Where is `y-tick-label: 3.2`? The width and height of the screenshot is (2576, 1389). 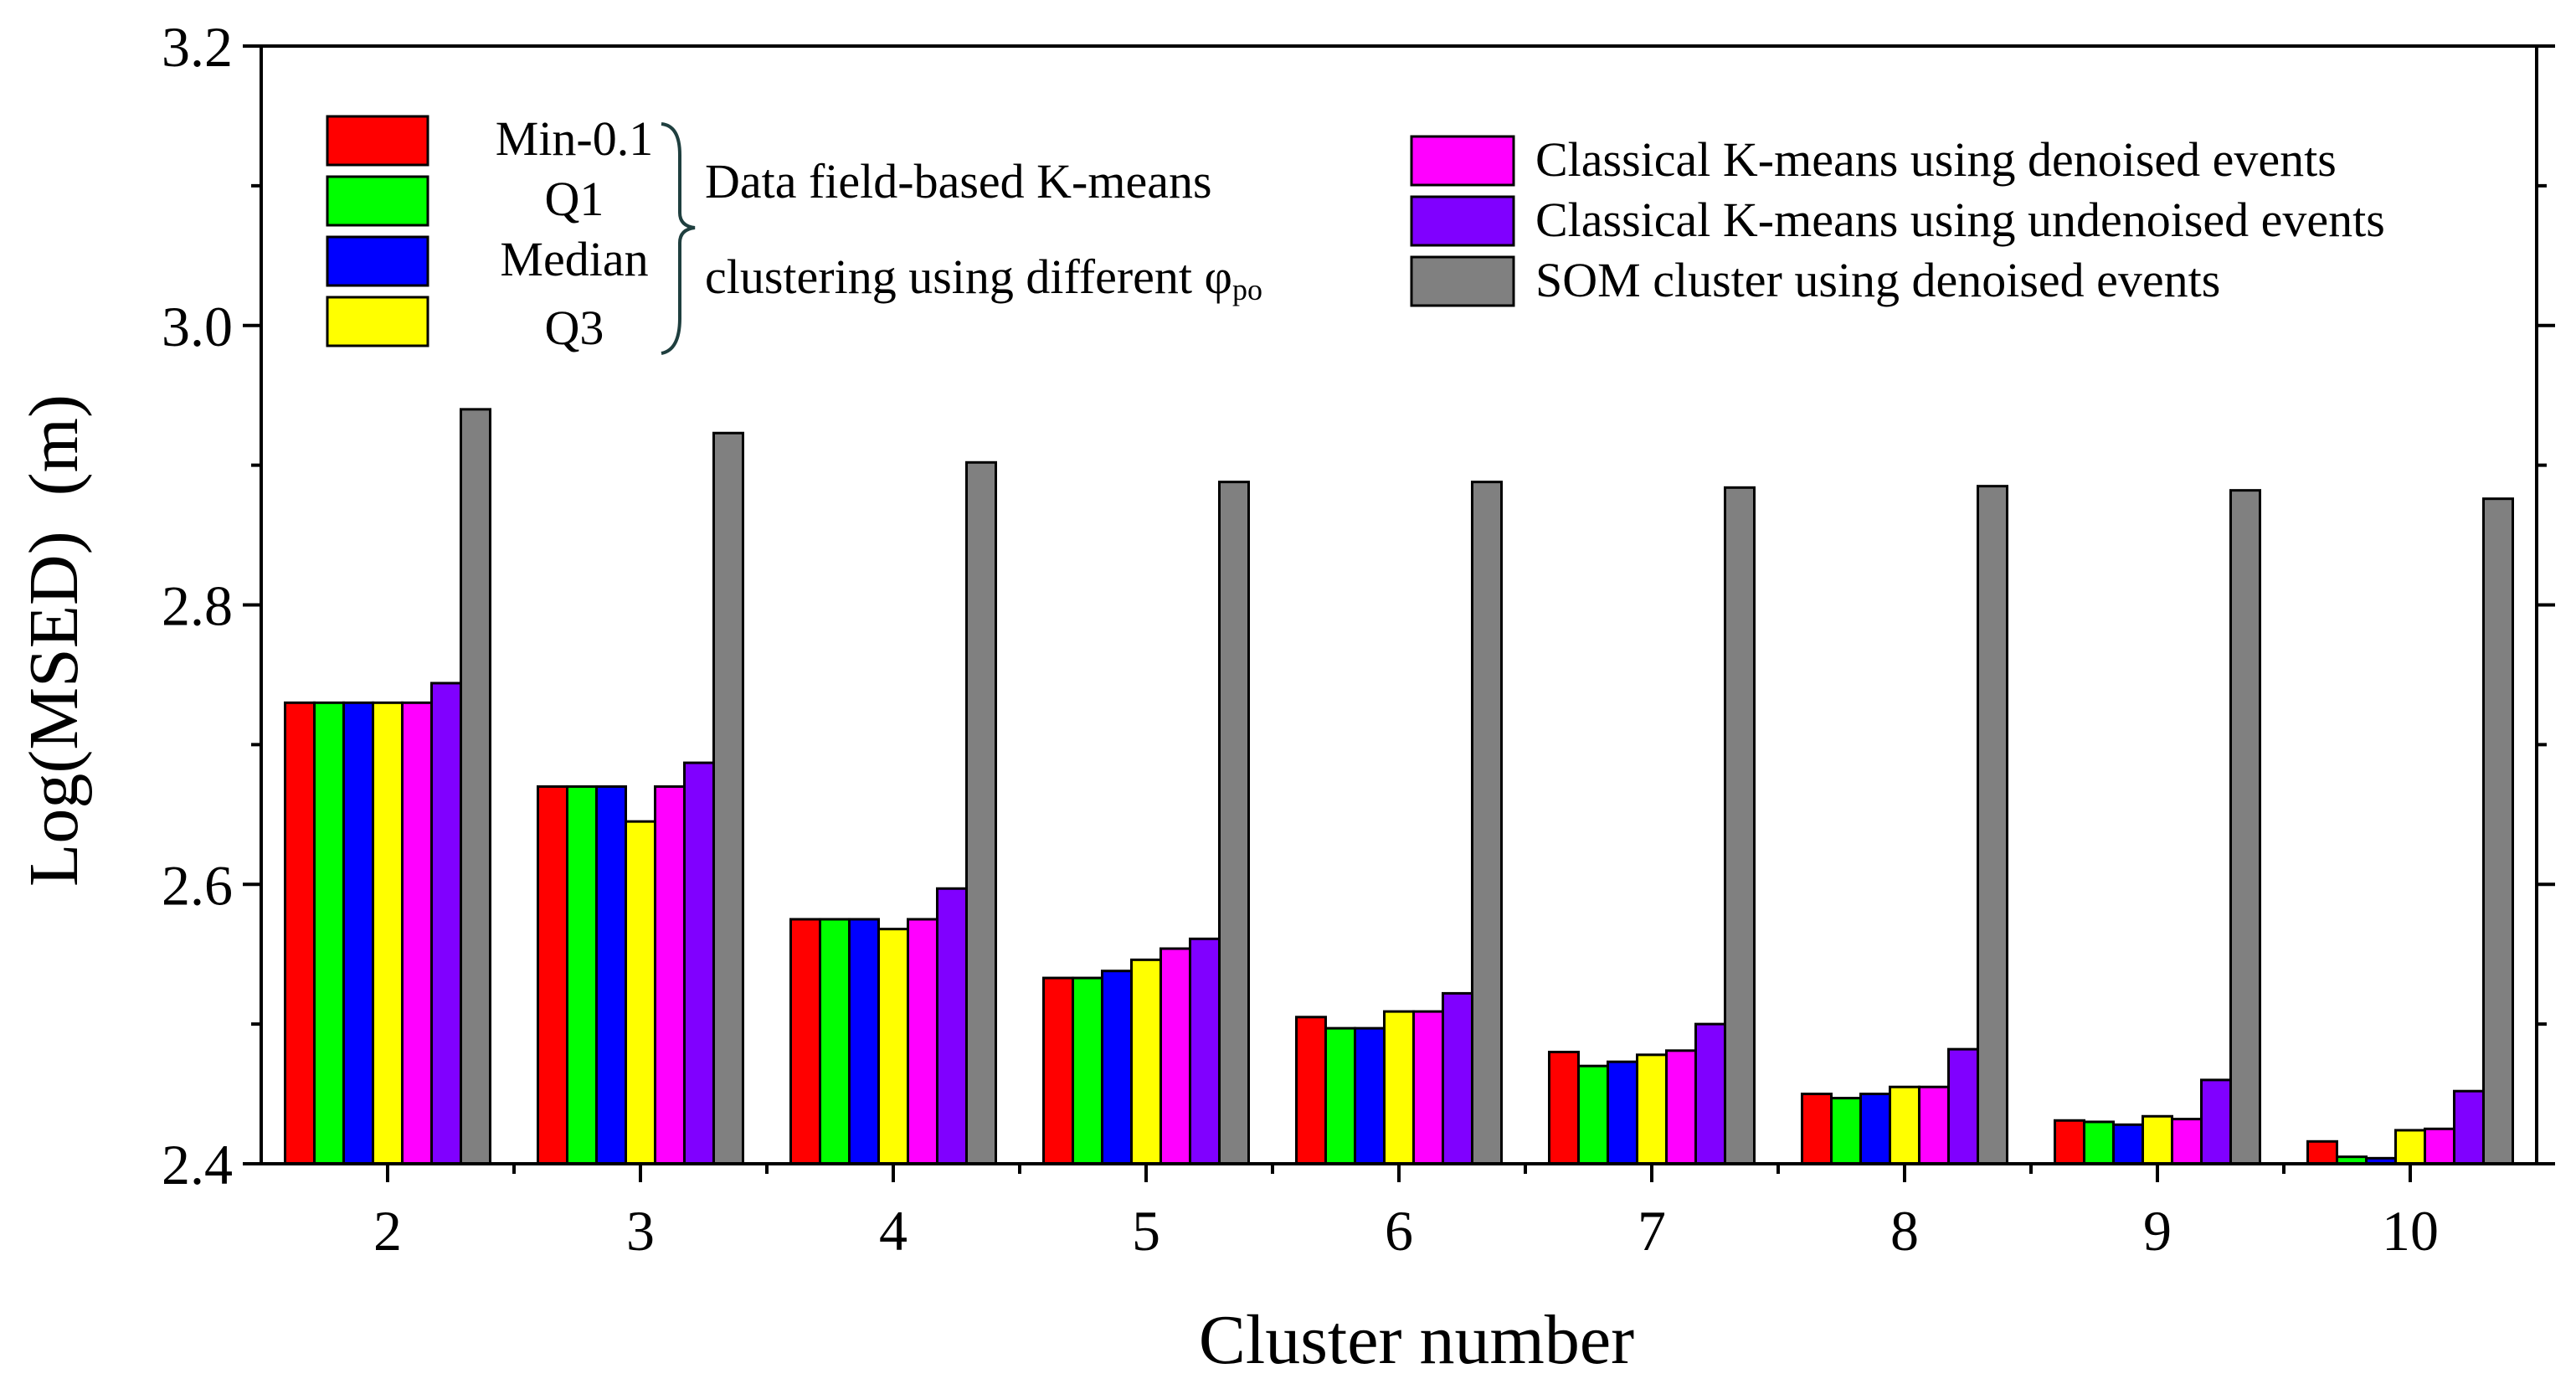 y-tick-label: 3.2 is located at coordinates (197, 47).